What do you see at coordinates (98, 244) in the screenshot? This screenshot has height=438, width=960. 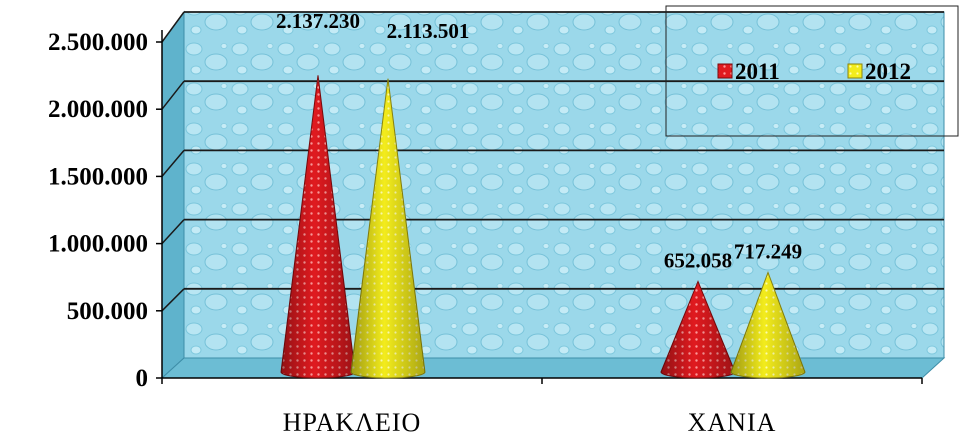 I see `y-tick-label: 1.000.000` at bounding box center [98, 244].